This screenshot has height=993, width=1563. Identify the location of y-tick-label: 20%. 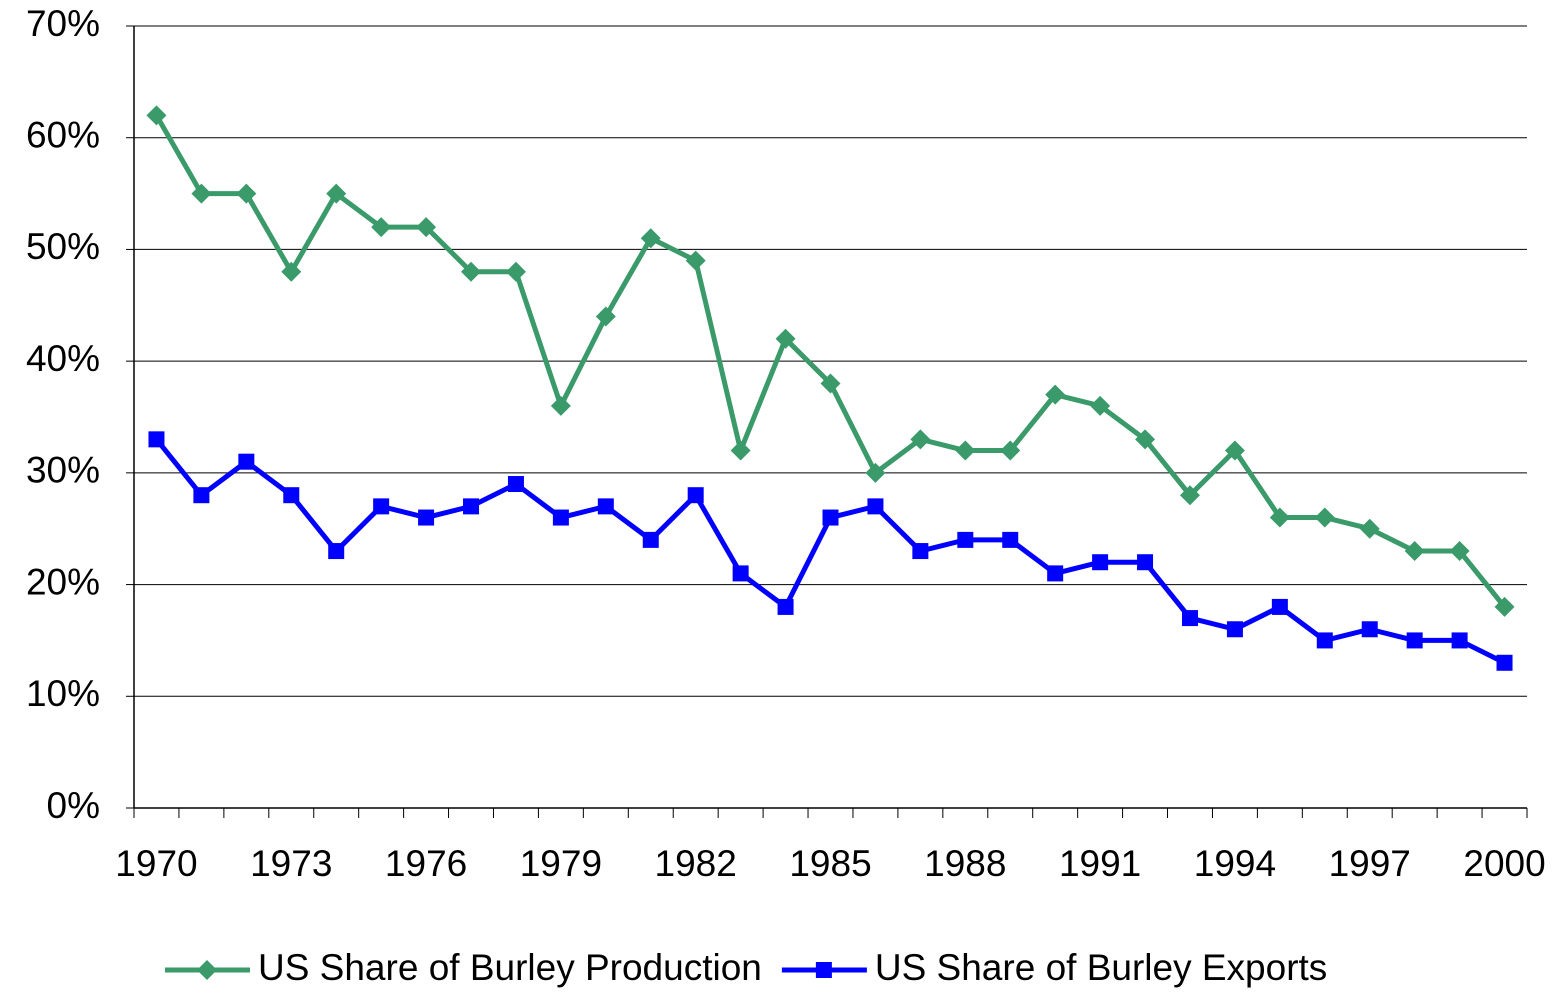
(63, 581).